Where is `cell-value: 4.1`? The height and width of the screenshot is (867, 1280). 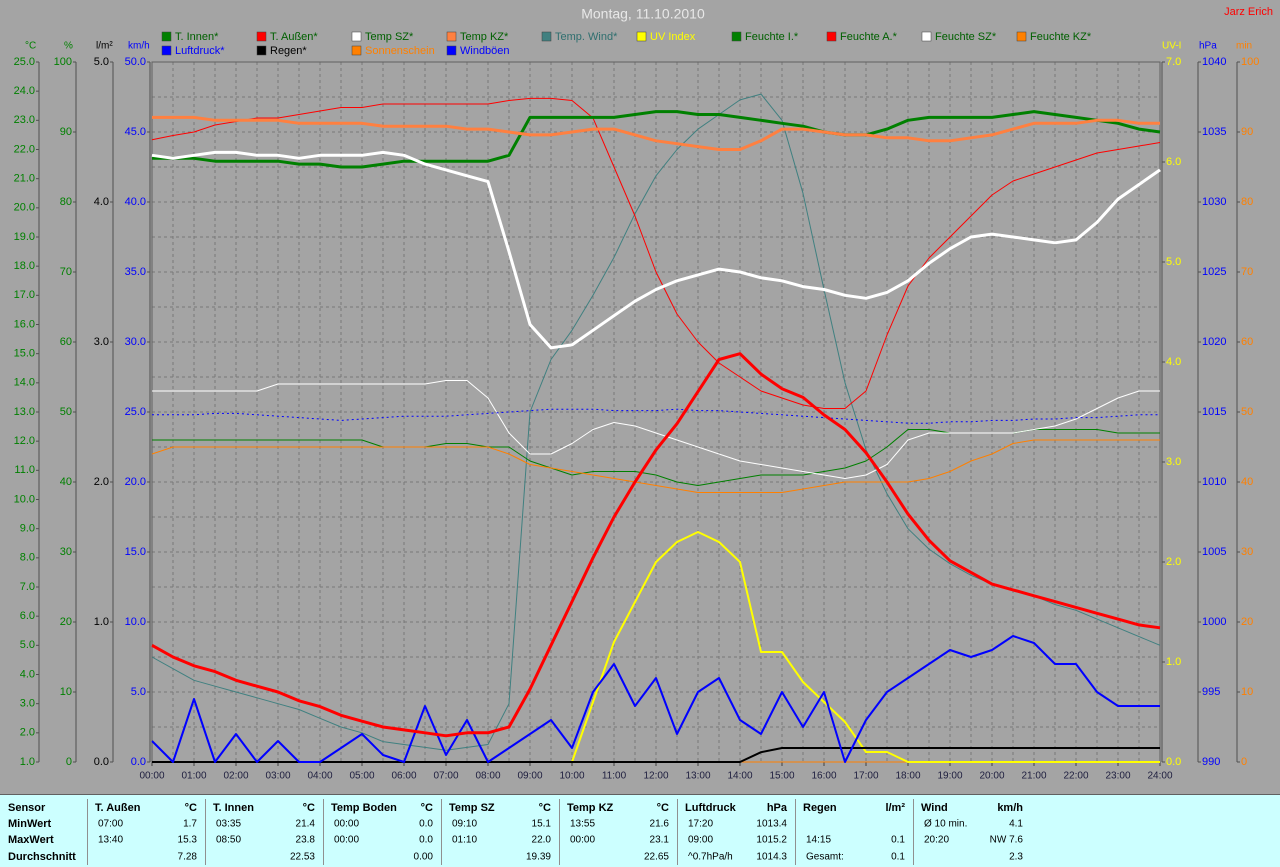
cell-value: 4.1 is located at coordinates (1016, 824).